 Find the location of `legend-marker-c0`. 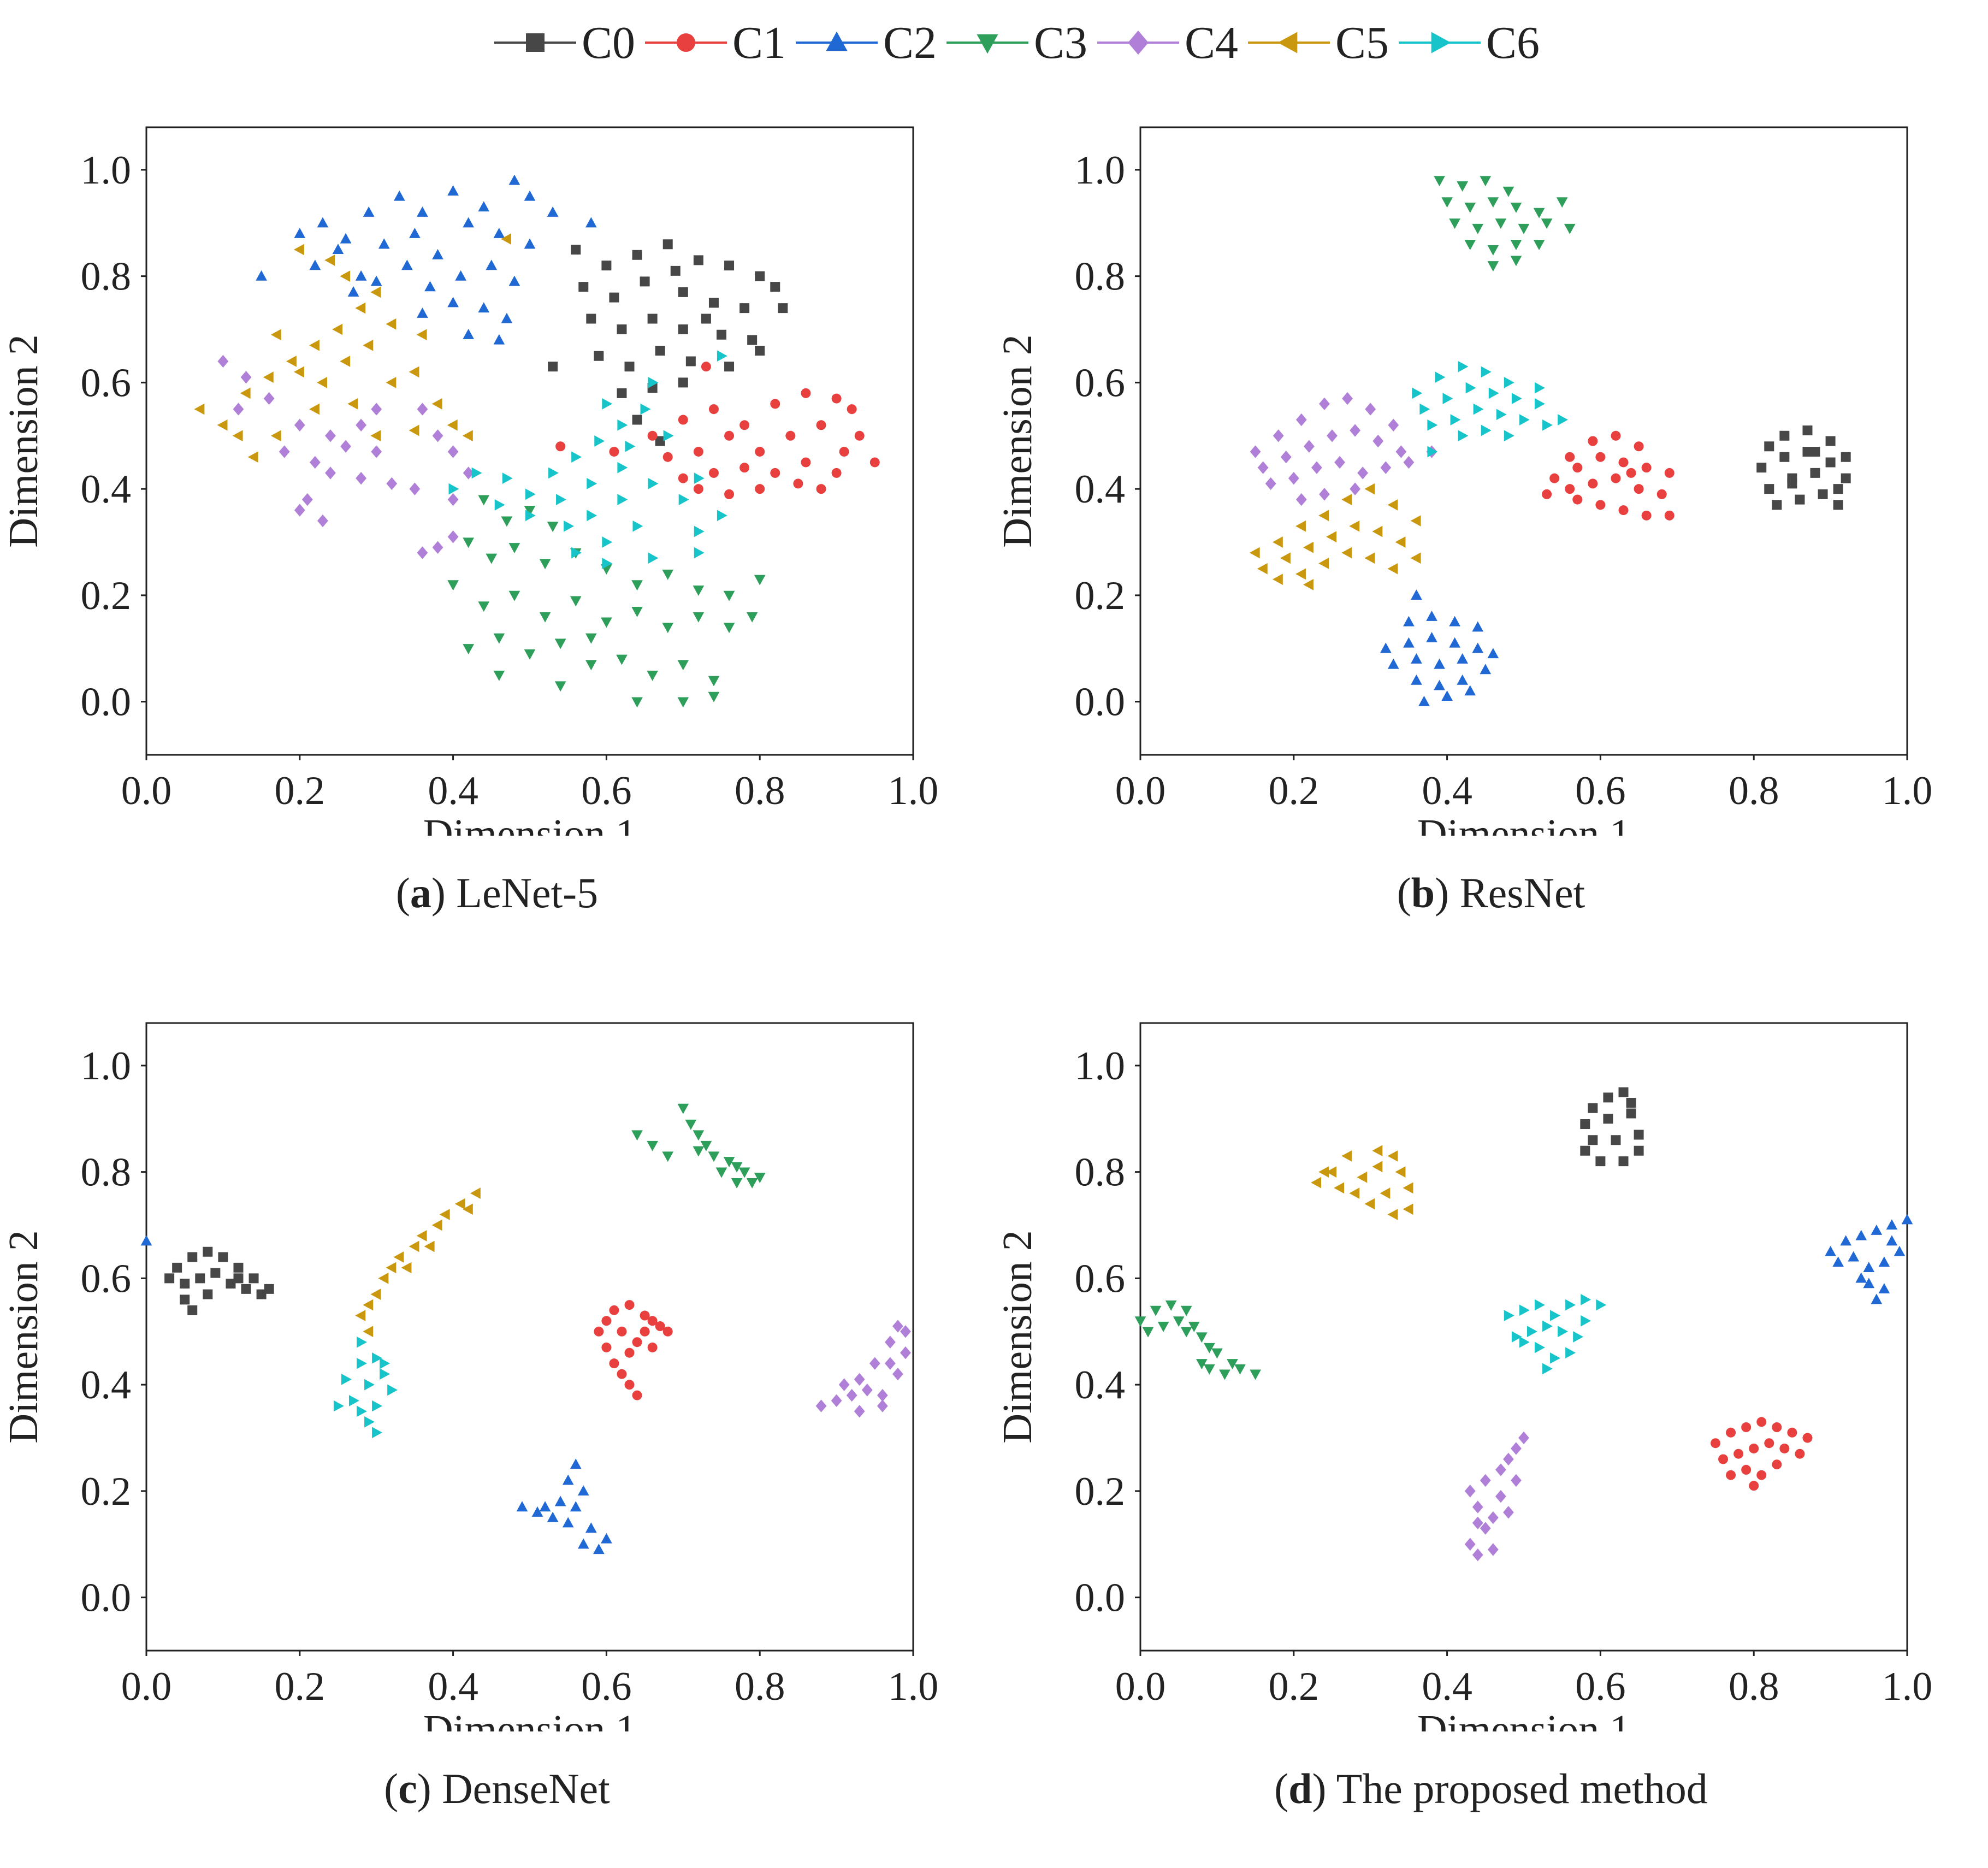

legend-marker-c0 is located at coordinates (535, 42).